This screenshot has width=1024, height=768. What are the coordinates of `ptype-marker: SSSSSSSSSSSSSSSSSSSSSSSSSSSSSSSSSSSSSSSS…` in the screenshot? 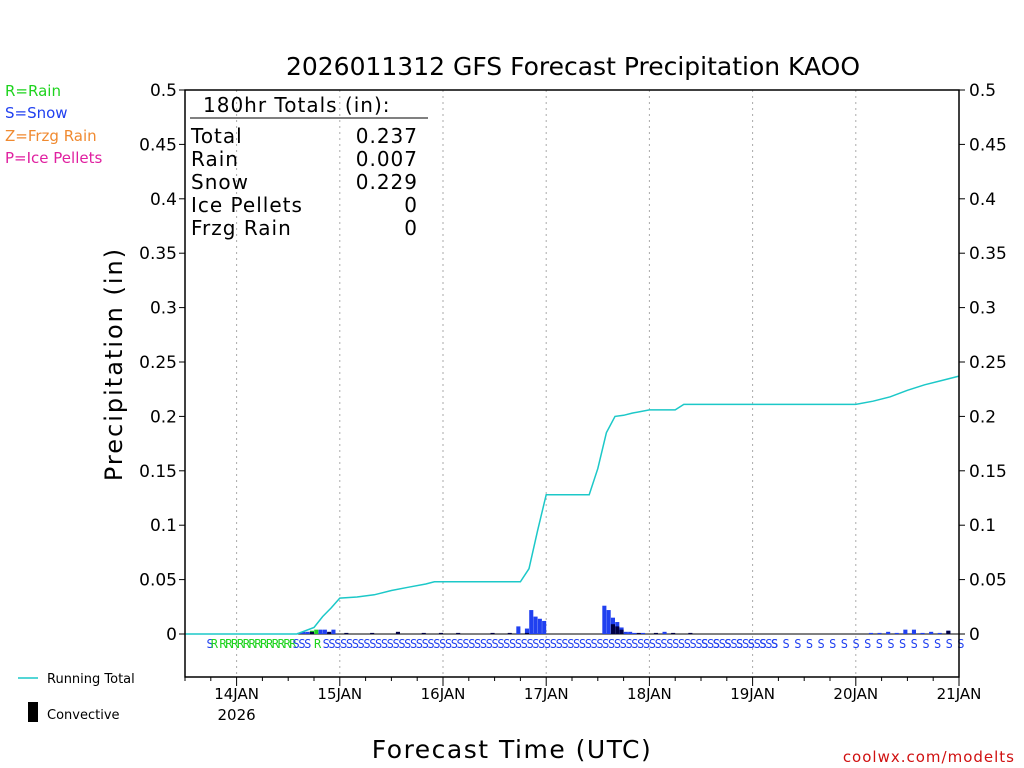 It's located at (550, 644).